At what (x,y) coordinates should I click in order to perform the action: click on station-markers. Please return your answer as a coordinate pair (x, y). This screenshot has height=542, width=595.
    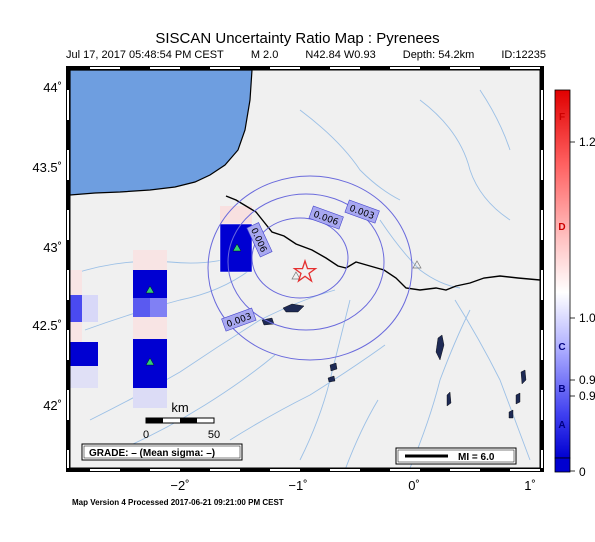
    Looking at the image, I should click on (283, 304).